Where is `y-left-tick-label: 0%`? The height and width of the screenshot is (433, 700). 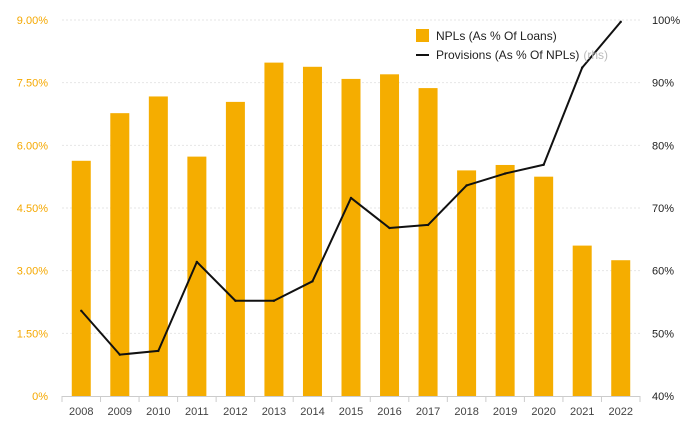 y-left-tick-label: 0% is located at coordinates (40, 397).